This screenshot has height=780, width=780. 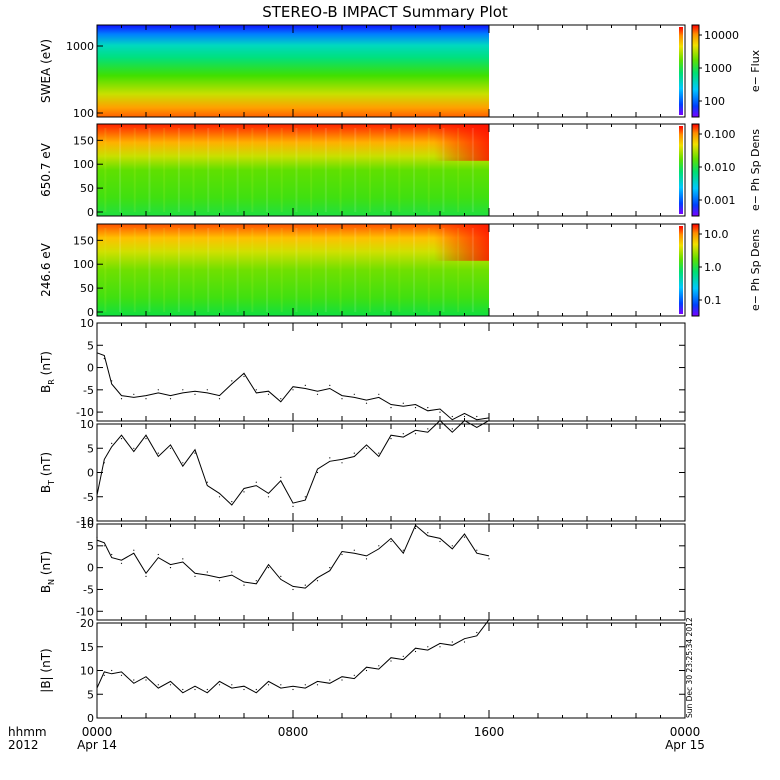 What do you see at coordinates (489, 732) in the screenshot?
I see `x-tick-label: 1600` at bounding box center [489, 732].